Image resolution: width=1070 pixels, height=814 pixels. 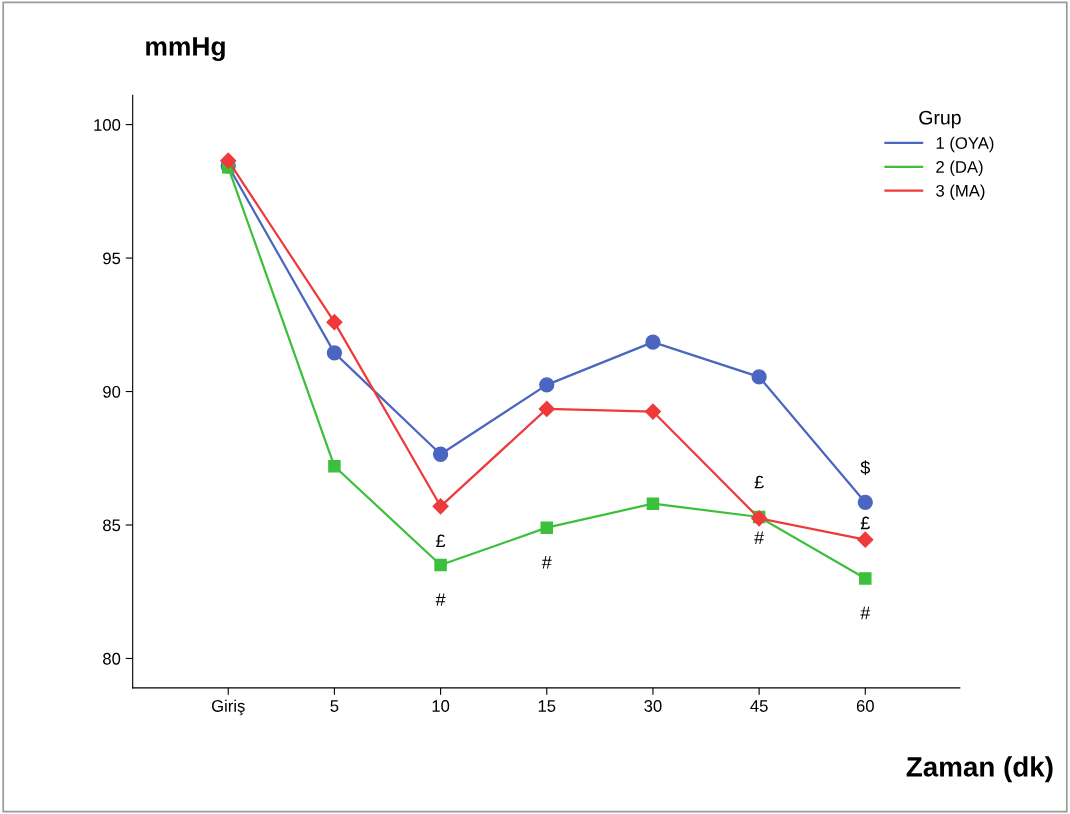 I want to click on y-tick-label: 90, so click(x=112, y=391).